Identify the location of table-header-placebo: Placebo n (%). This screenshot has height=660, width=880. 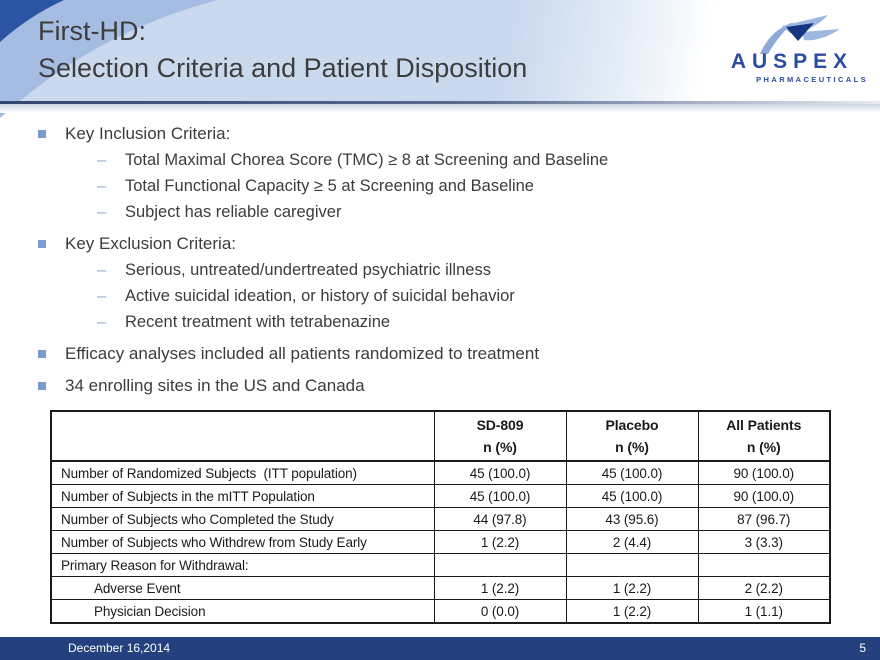
(632, 436).